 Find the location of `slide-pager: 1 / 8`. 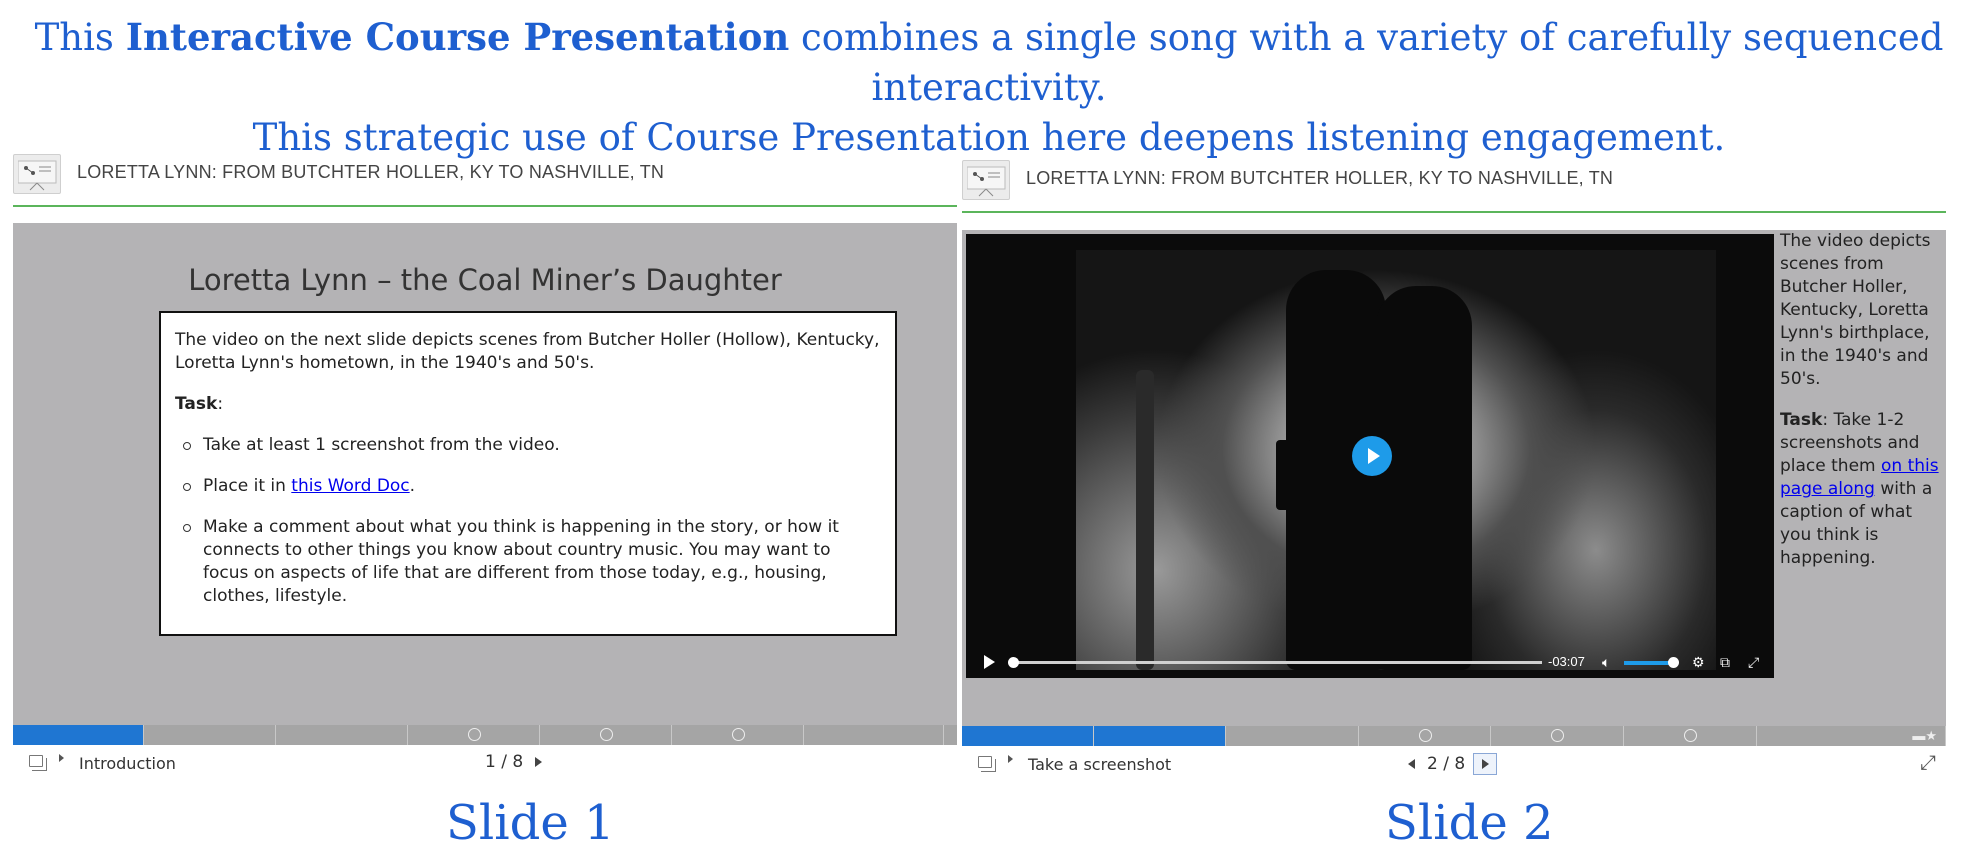

slide-pager: 1 / 8 is located at coordinates (514, 762).